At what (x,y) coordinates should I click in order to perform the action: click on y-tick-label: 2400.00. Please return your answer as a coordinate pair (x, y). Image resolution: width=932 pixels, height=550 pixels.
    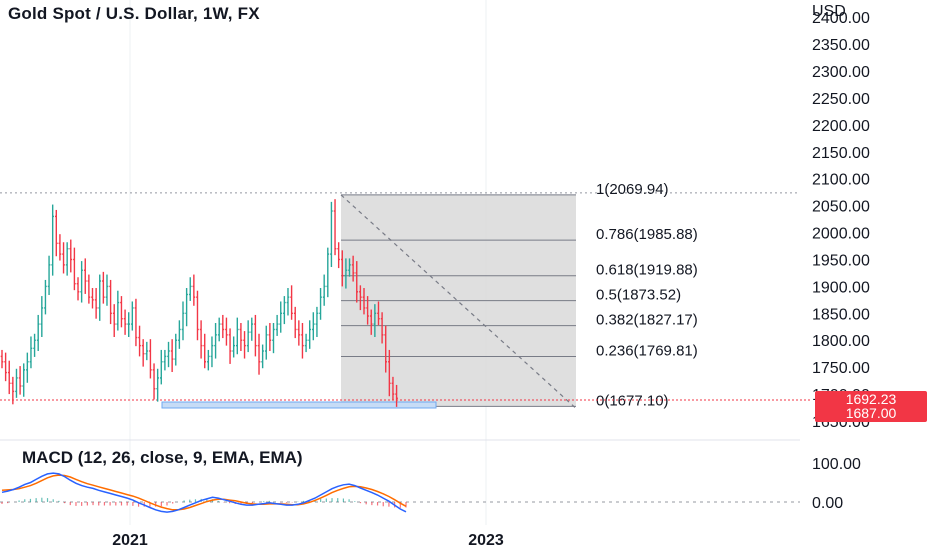
    Looking at the image, I should click on (841, 18).